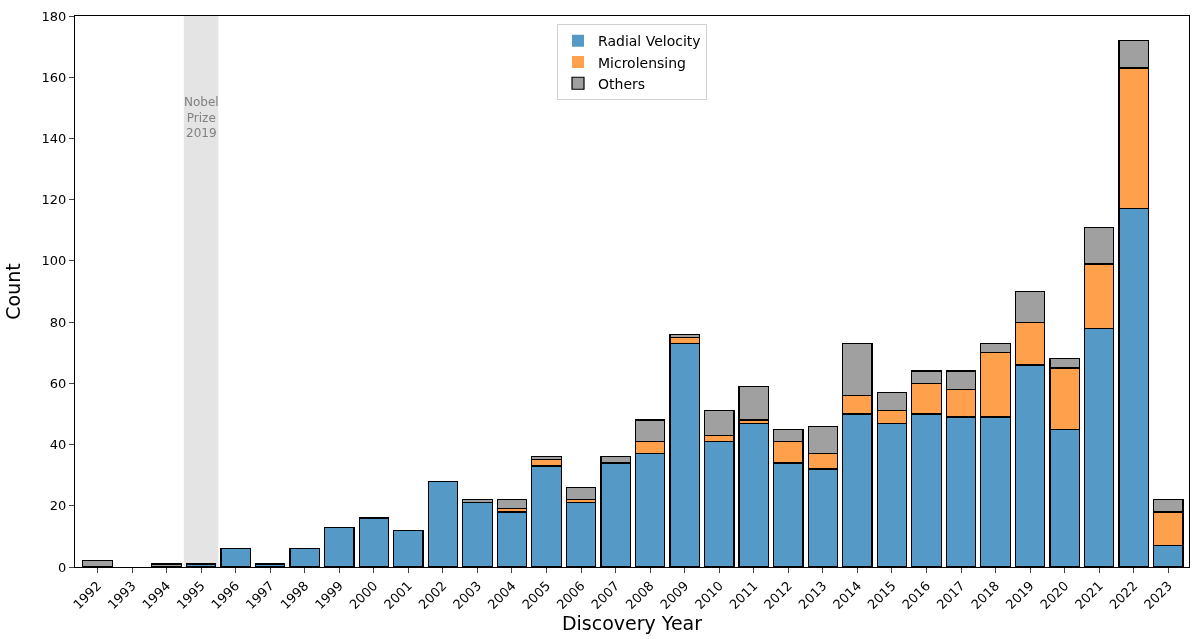 The height and width of the screenshot is (639, 1199). I want to click on y-tick-label: 20, so click(58, 506).